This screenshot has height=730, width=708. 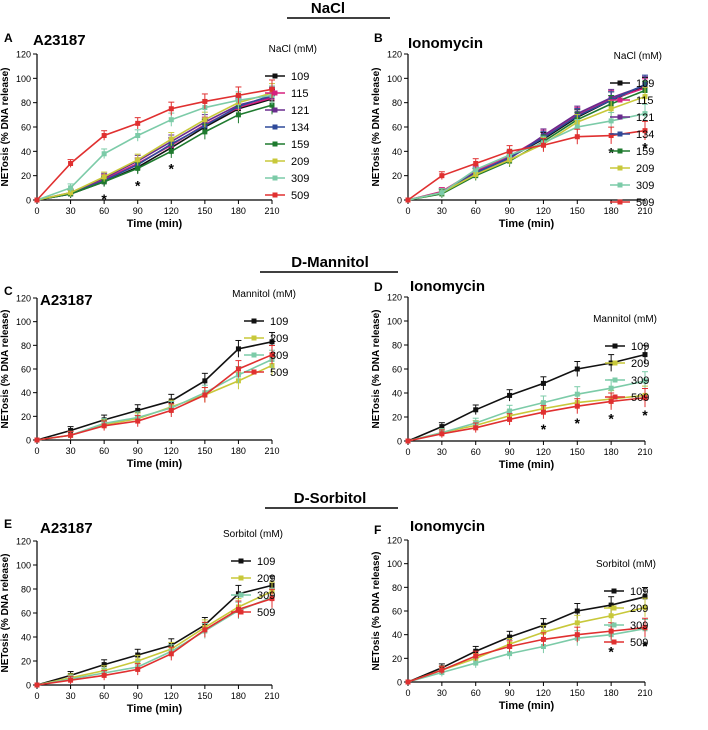 I want to click on section-title-nacl: NaCl, so click(x=328, y=8).